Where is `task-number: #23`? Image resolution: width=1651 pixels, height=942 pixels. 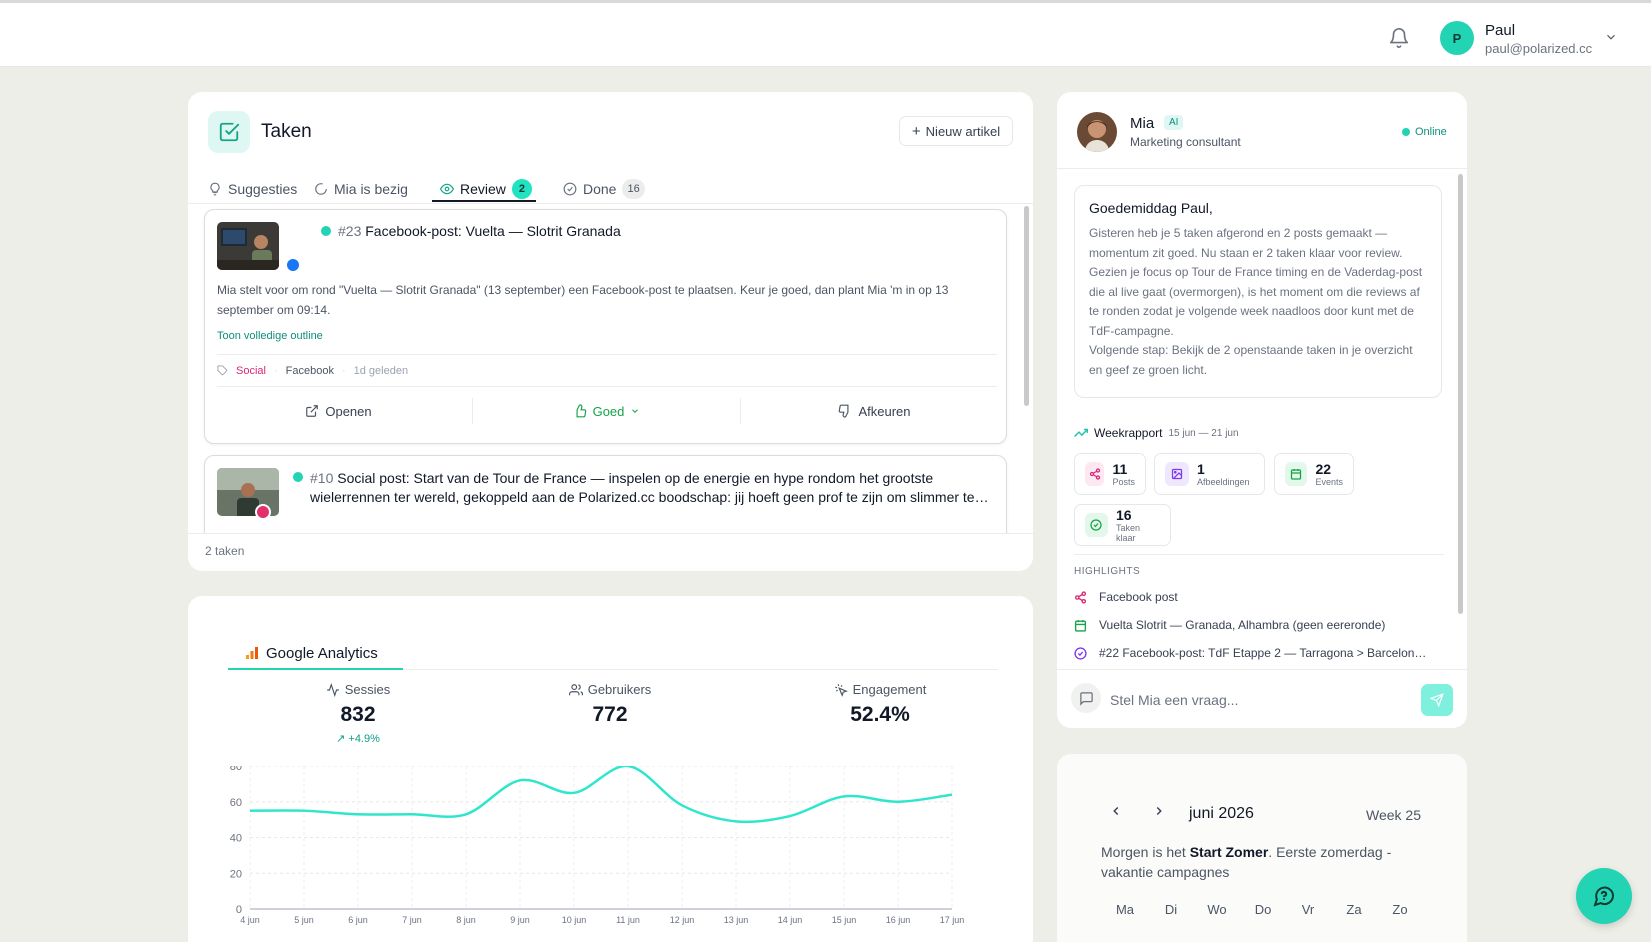 task-number: #23 is located at coordinates (350, 231).